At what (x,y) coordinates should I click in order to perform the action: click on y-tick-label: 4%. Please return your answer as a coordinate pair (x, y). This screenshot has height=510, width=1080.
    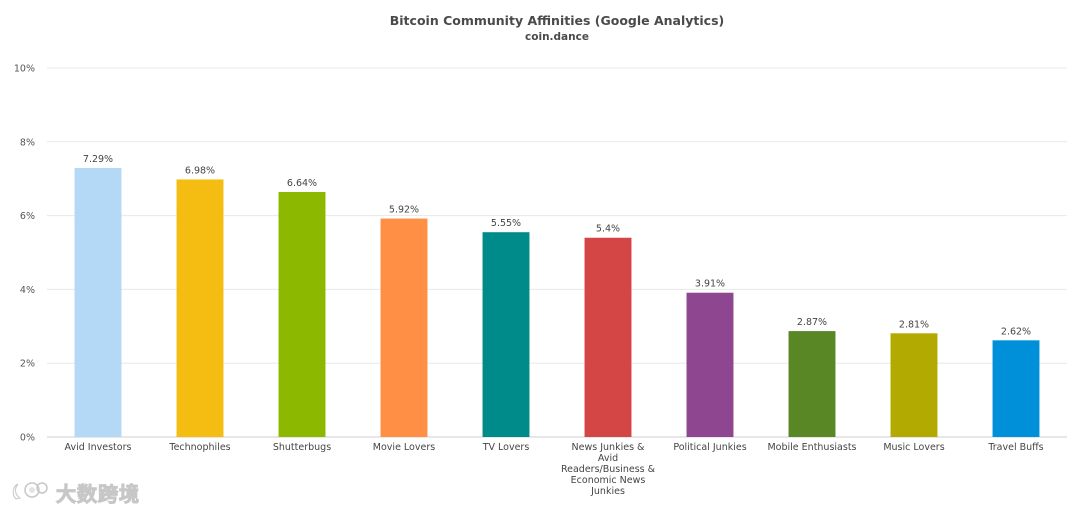
    Looking at the image, I should click on (27, 290).